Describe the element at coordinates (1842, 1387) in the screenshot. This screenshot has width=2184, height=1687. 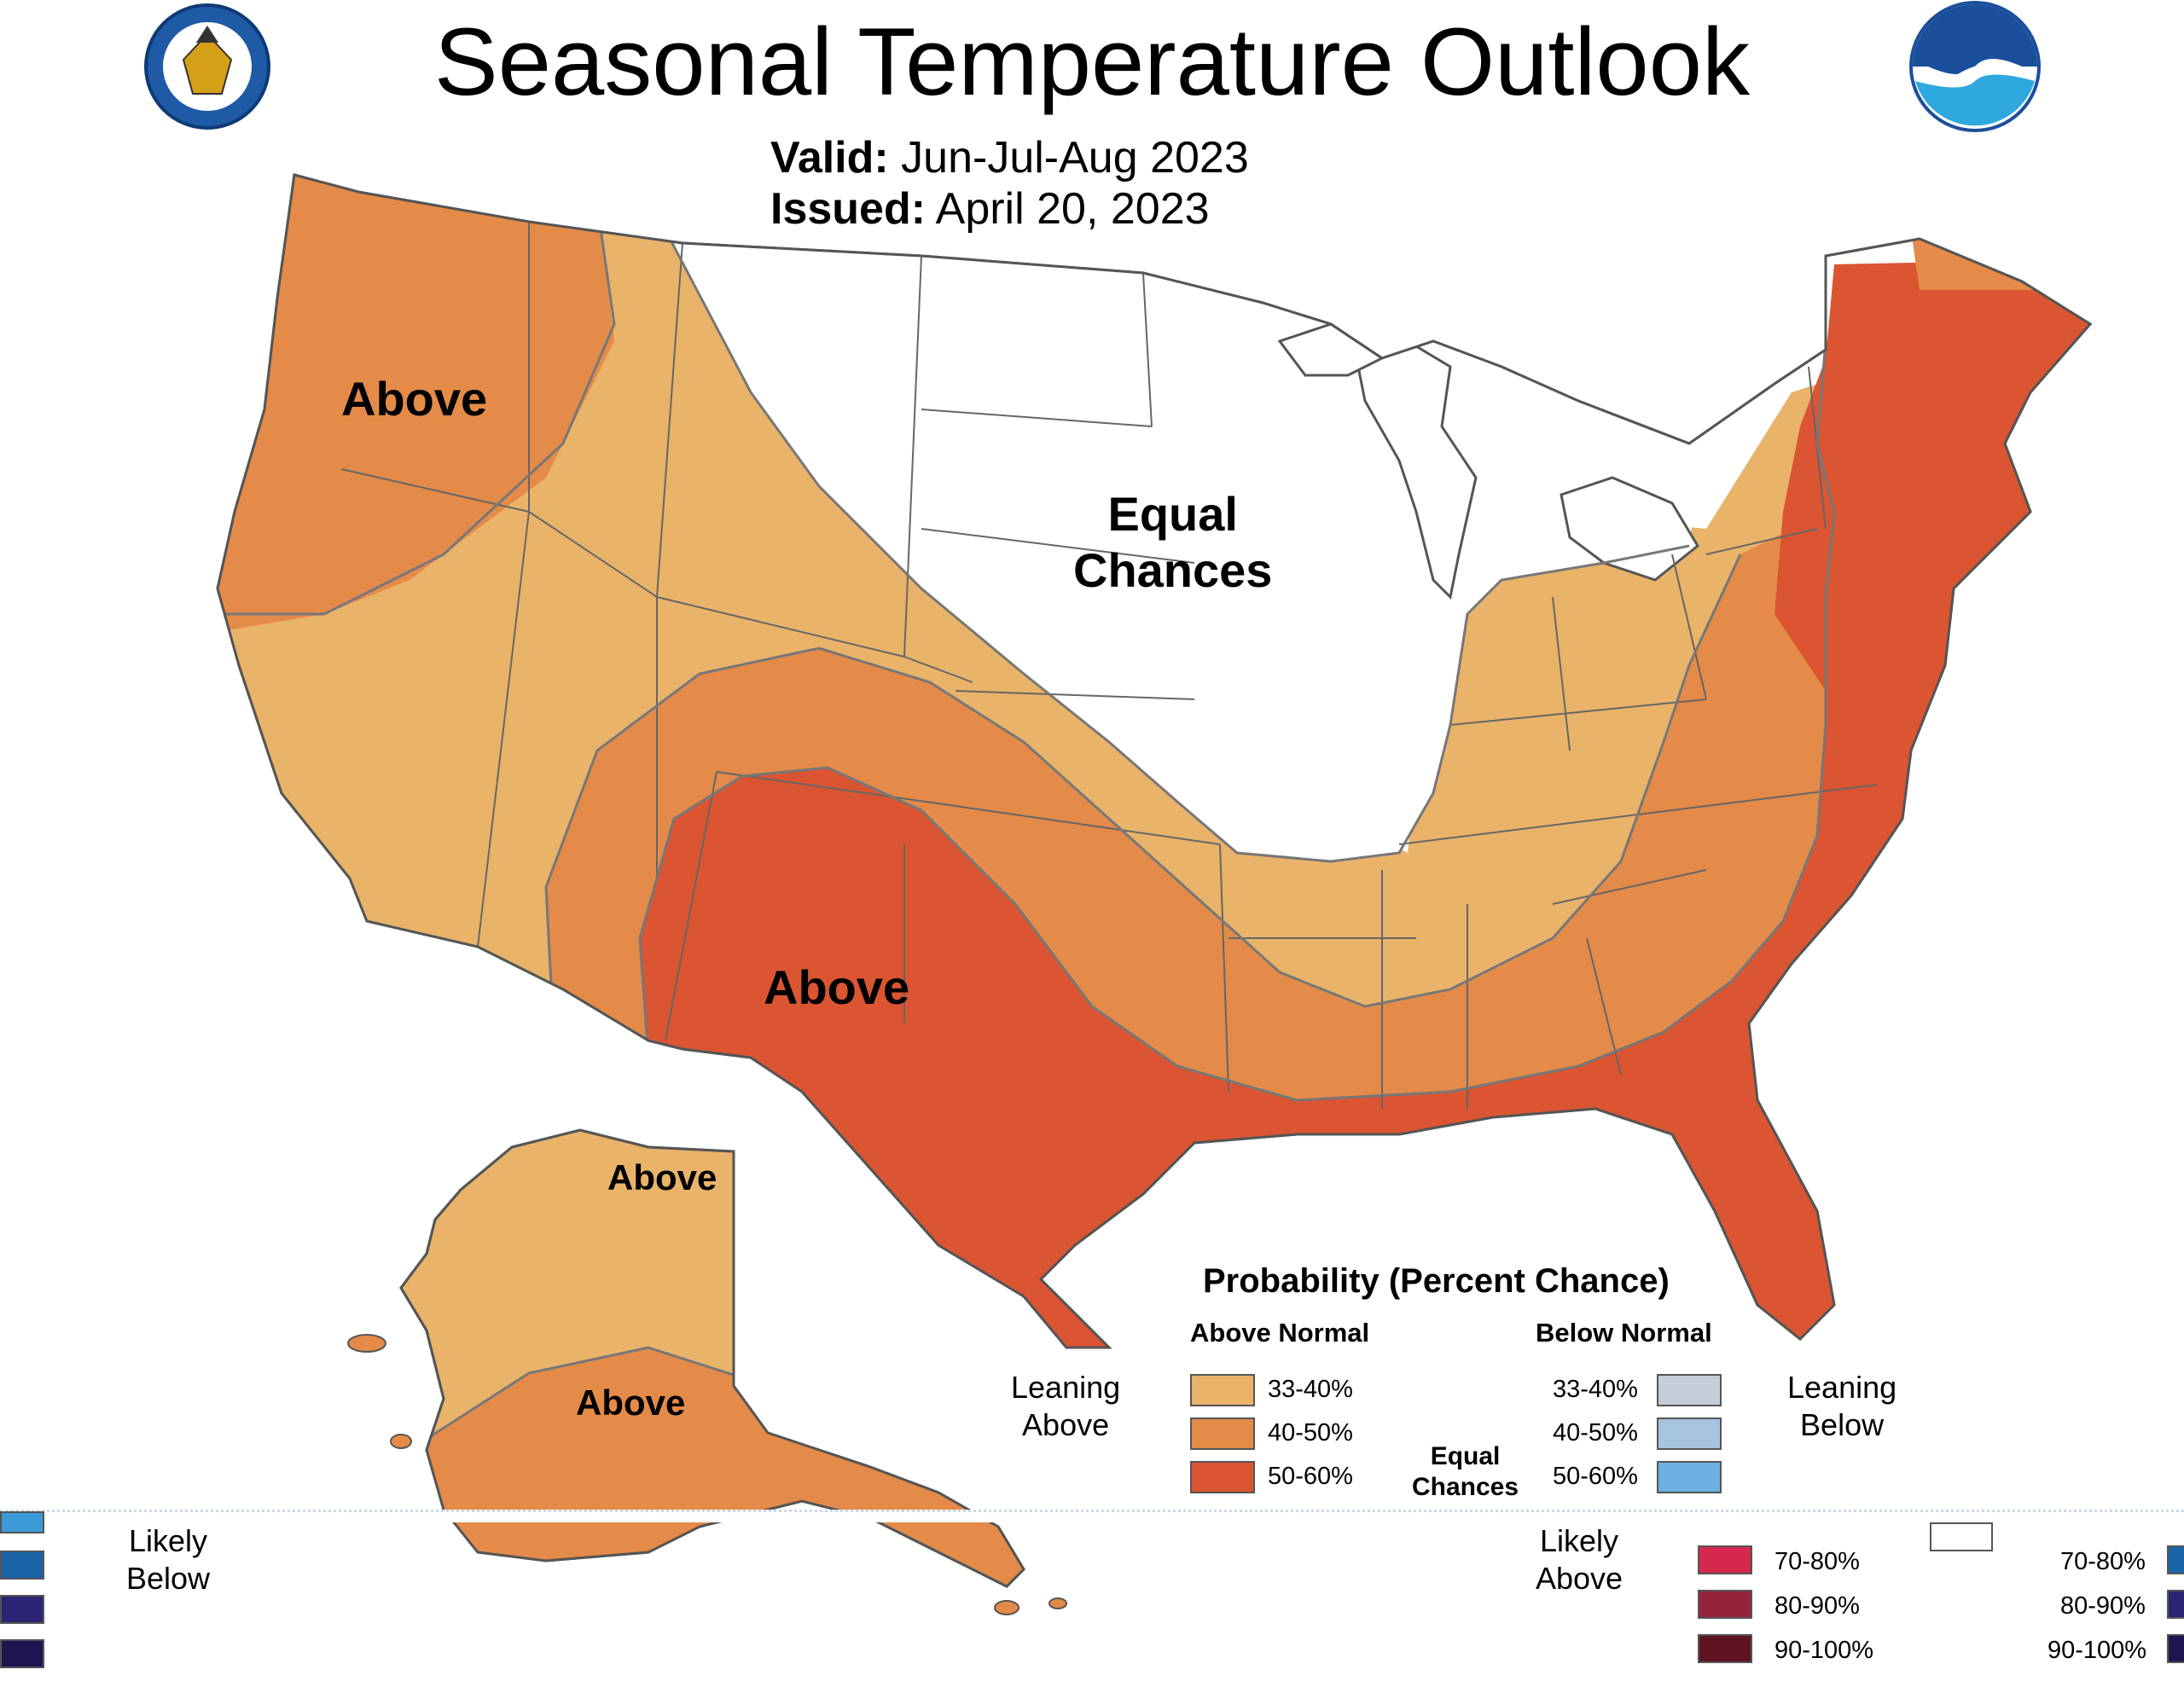
I see `leaning-below-line1: Leaning` at that location.